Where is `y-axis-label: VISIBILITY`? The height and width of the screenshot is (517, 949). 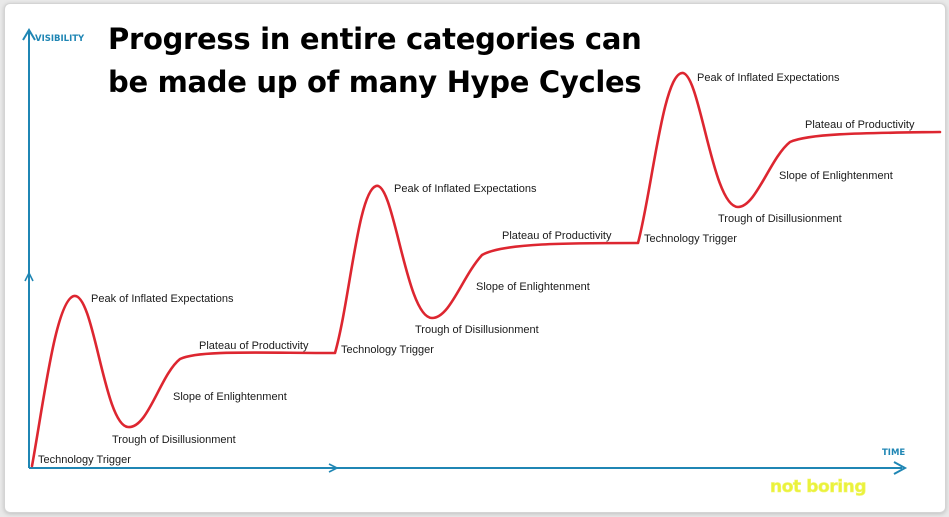
y-axis-label: VISIBILITY is located at coordinates (60, 39).